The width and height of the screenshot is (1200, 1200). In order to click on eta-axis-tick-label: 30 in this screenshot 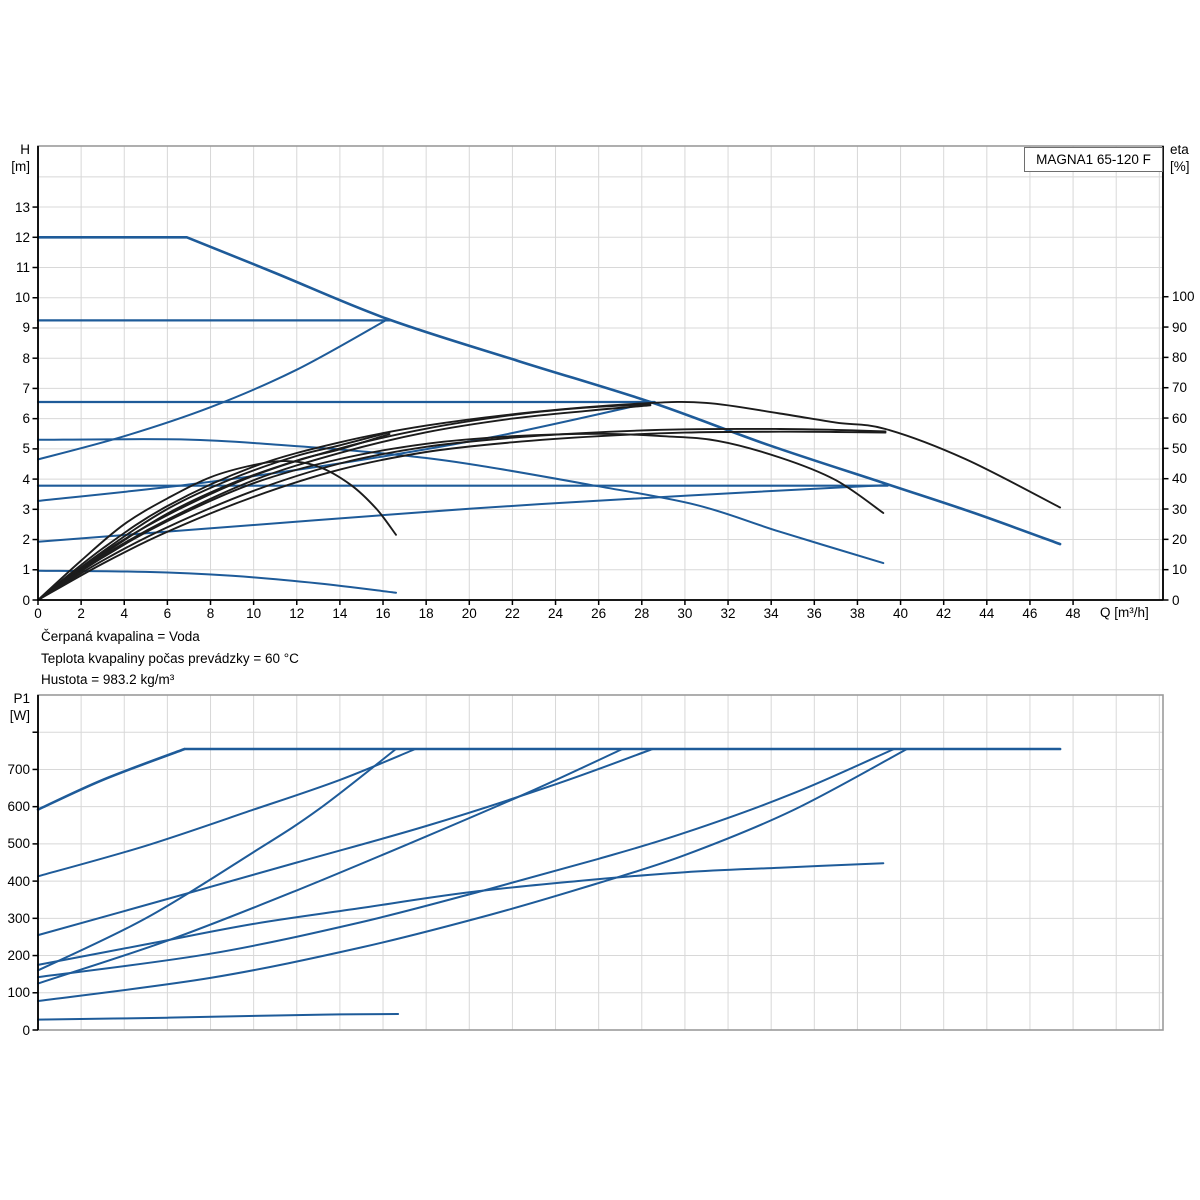, I will do `click(1180, 509)`.